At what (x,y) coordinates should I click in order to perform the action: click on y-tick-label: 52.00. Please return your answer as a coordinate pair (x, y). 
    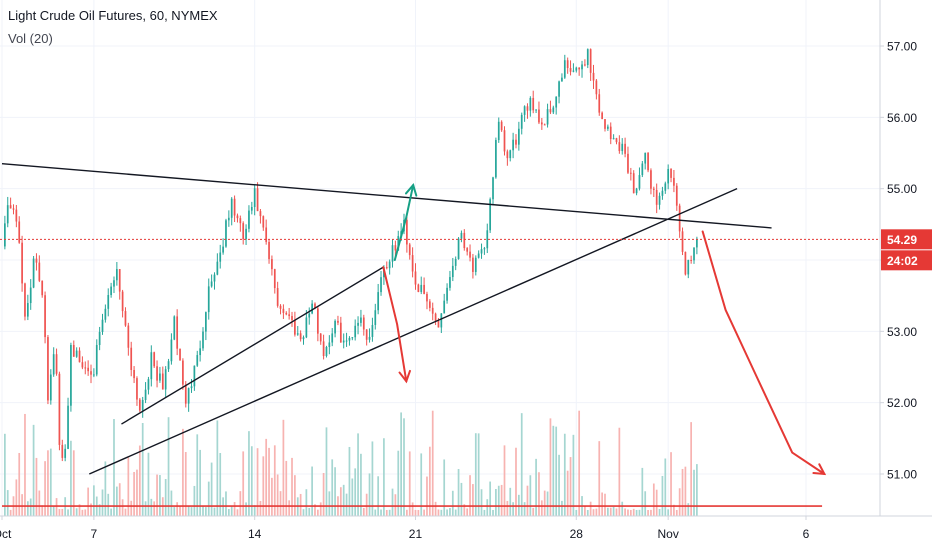
    Looking at the image, I should click on (902, 403).